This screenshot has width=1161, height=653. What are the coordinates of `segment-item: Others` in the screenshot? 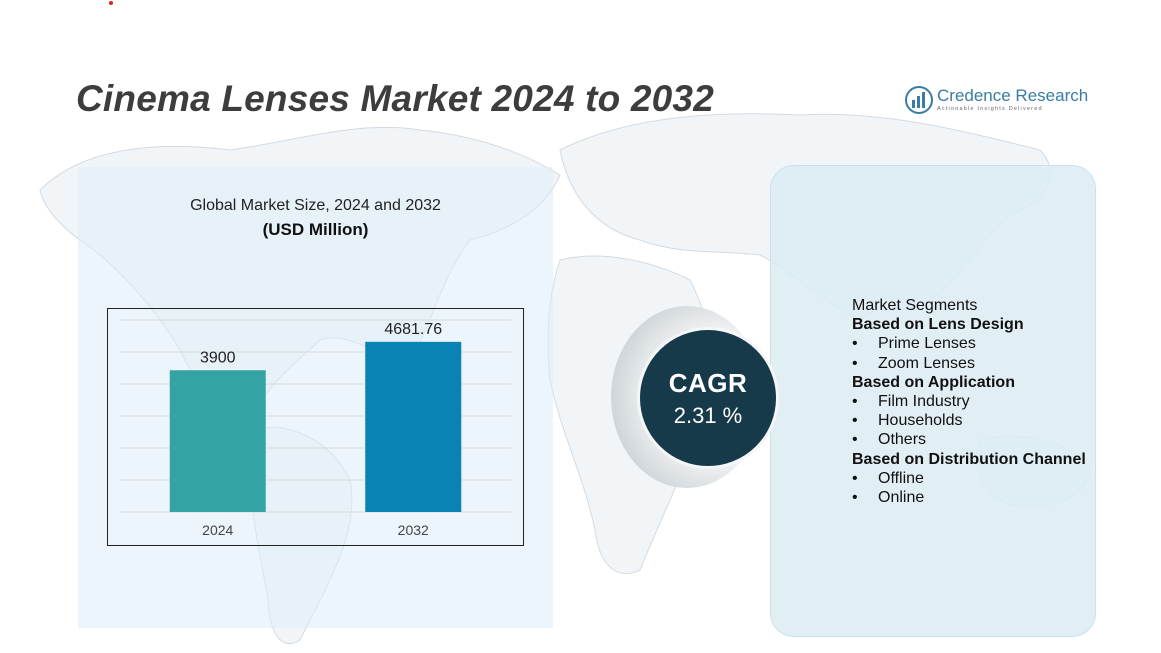 It's located at (974, 439).